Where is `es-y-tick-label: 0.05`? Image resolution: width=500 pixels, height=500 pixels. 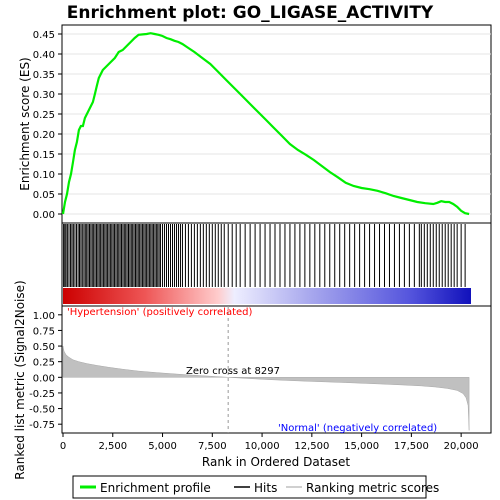
es-y-tick-label: 0.05 is located at coordinates (44, 195).